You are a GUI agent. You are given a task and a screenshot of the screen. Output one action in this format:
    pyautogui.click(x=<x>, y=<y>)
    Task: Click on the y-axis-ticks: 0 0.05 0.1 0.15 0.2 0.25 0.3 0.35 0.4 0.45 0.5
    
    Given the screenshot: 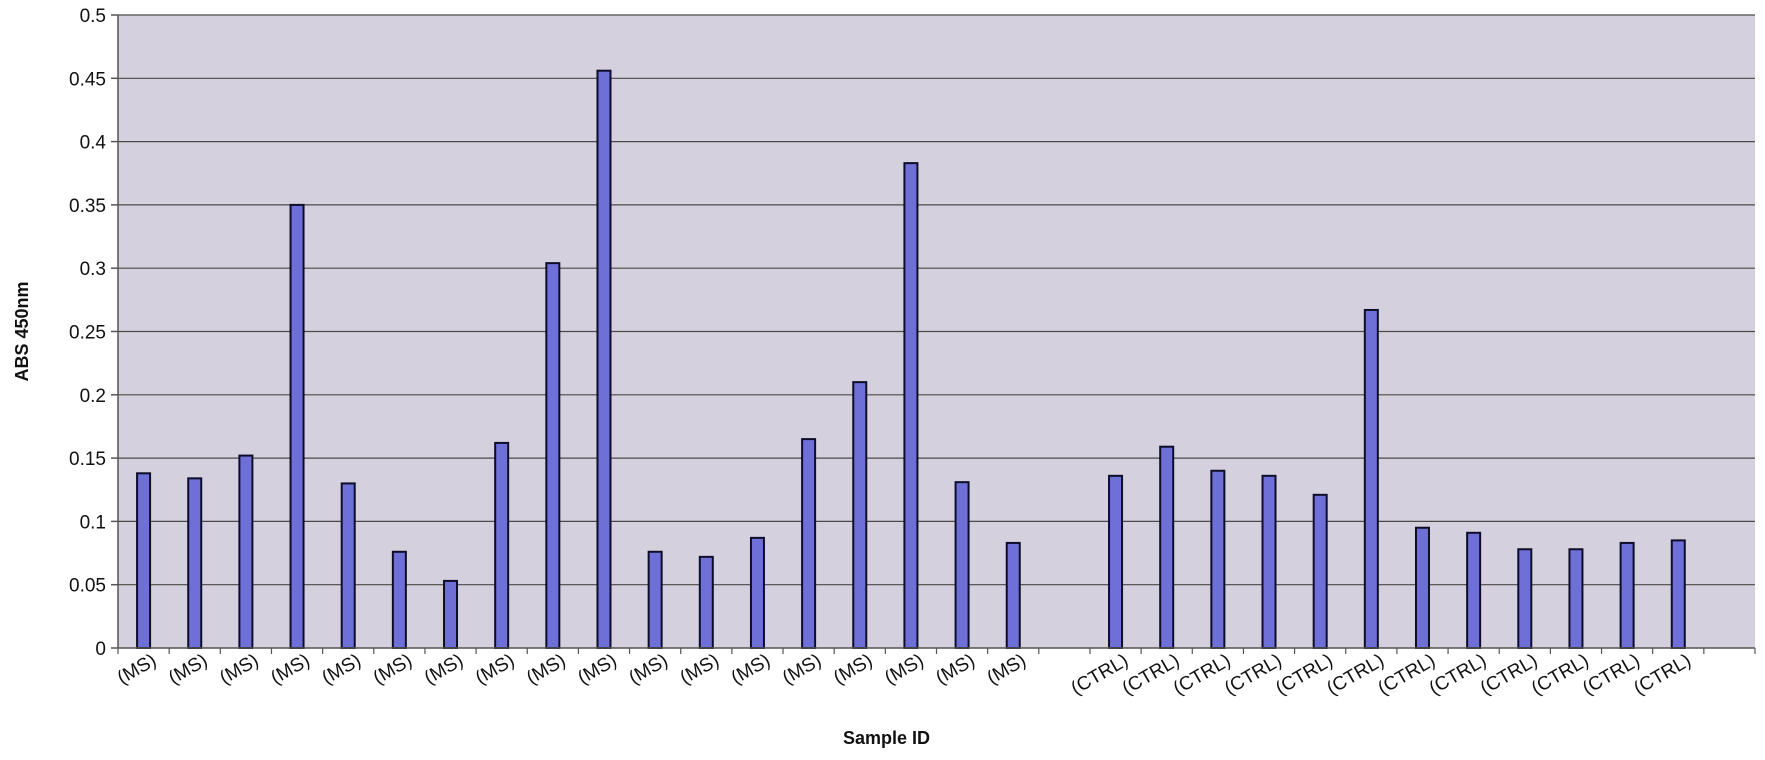 What is the action you would take?
    pyautogui.click(x=93, y=333)
    